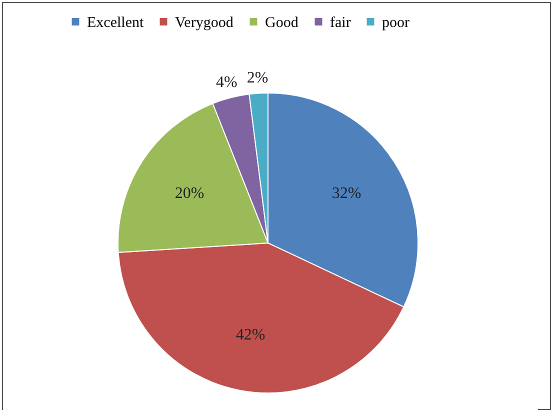 The image size is (555, 414). Describe the element at coordinates (227, 83) in the screenshot. I see `data-label: 4%` at that location.